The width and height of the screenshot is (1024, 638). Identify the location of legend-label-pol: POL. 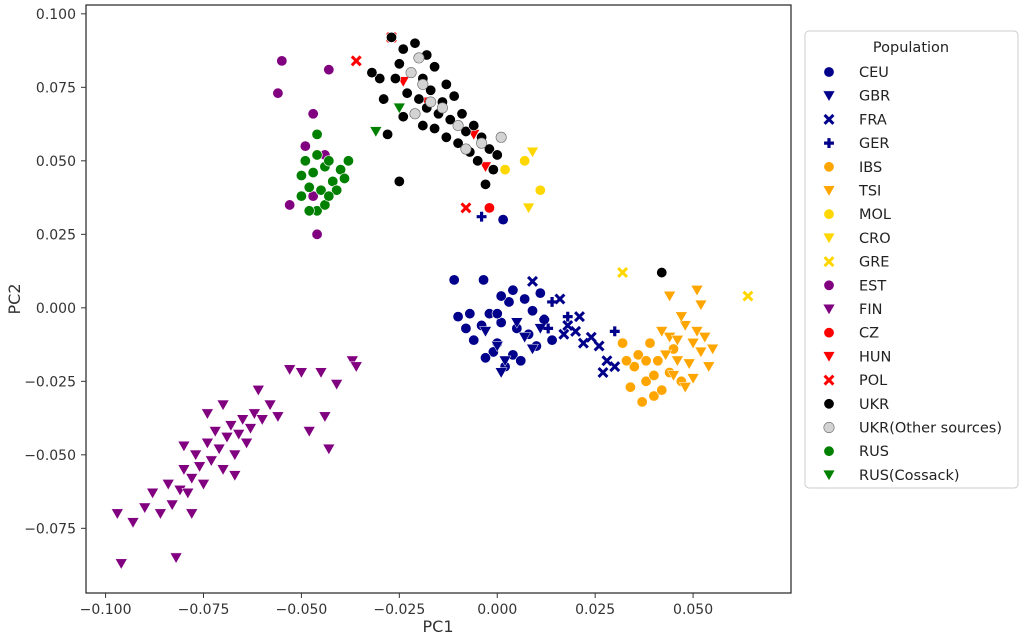
(873, 381).